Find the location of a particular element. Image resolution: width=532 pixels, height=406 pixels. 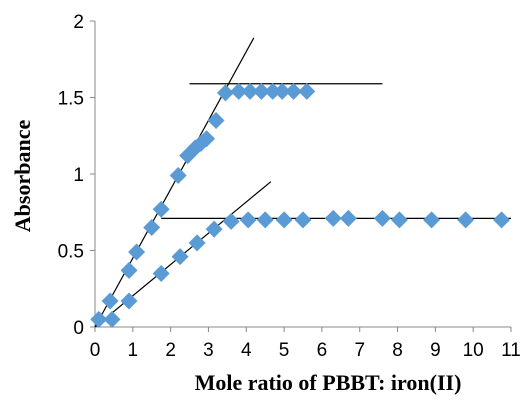

x-tick-label: 1 is located at coordinates (133, 350).